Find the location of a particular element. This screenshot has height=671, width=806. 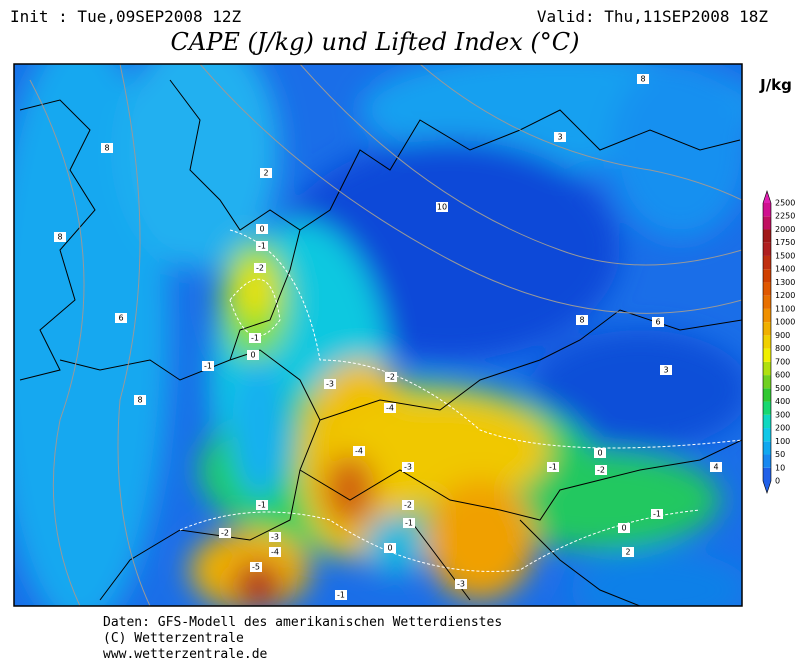

colorbar-label: 800 is located at coordinates (782, 348).